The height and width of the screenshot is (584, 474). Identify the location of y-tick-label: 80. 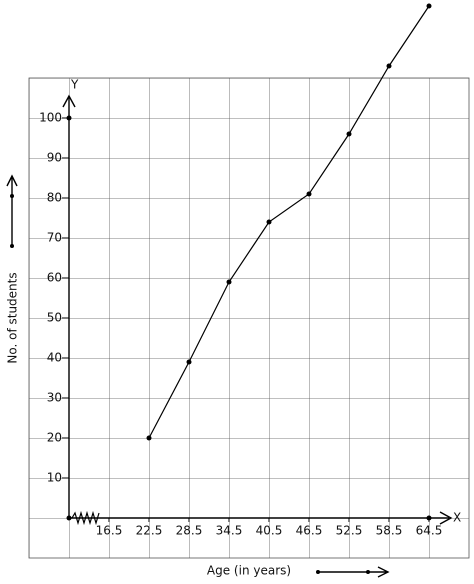
(54, 198).